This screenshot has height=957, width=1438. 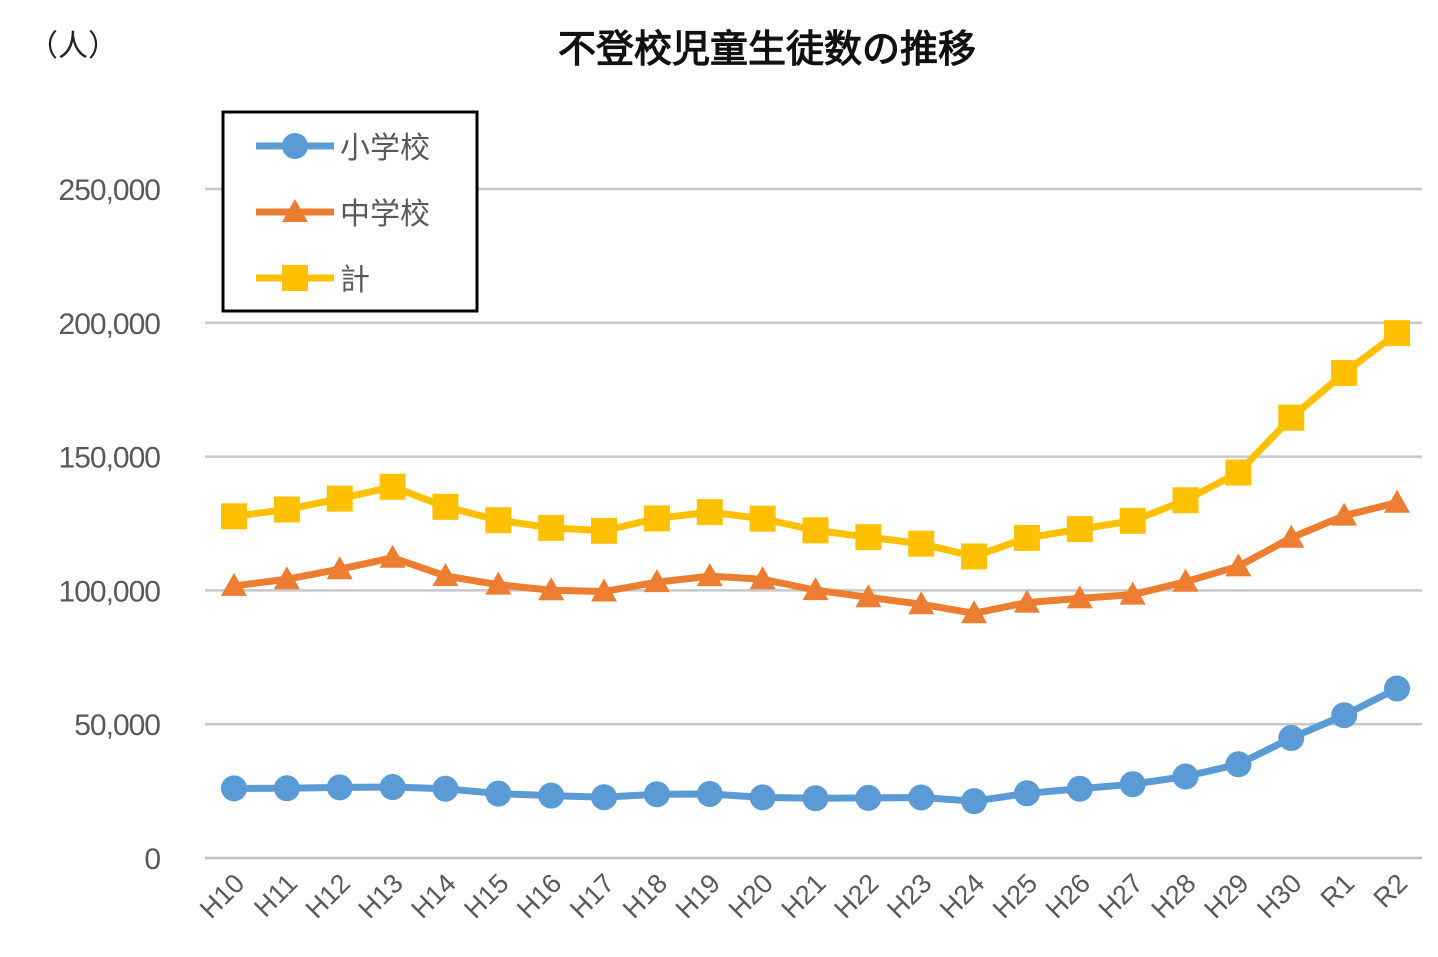 What do you see at coordinates (539, 896) in the screenshot?
I see `x-tick-label: H16` at bounding box center [539, 896].